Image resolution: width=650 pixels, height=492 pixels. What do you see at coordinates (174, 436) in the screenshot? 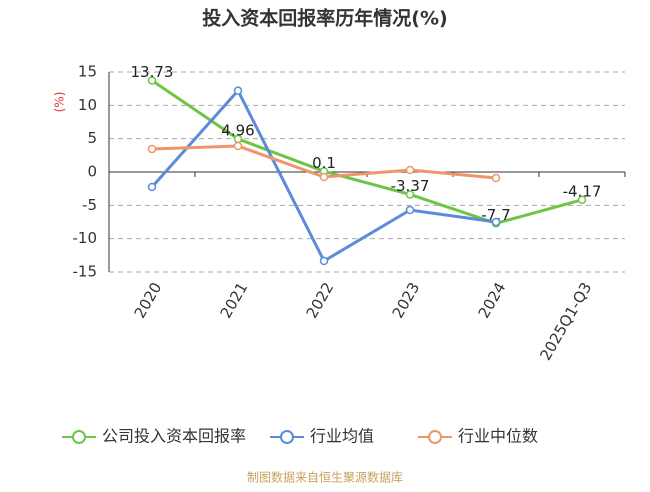
I see `legend-label: 公司投入资本回报率` at bounding box center [174, 436].